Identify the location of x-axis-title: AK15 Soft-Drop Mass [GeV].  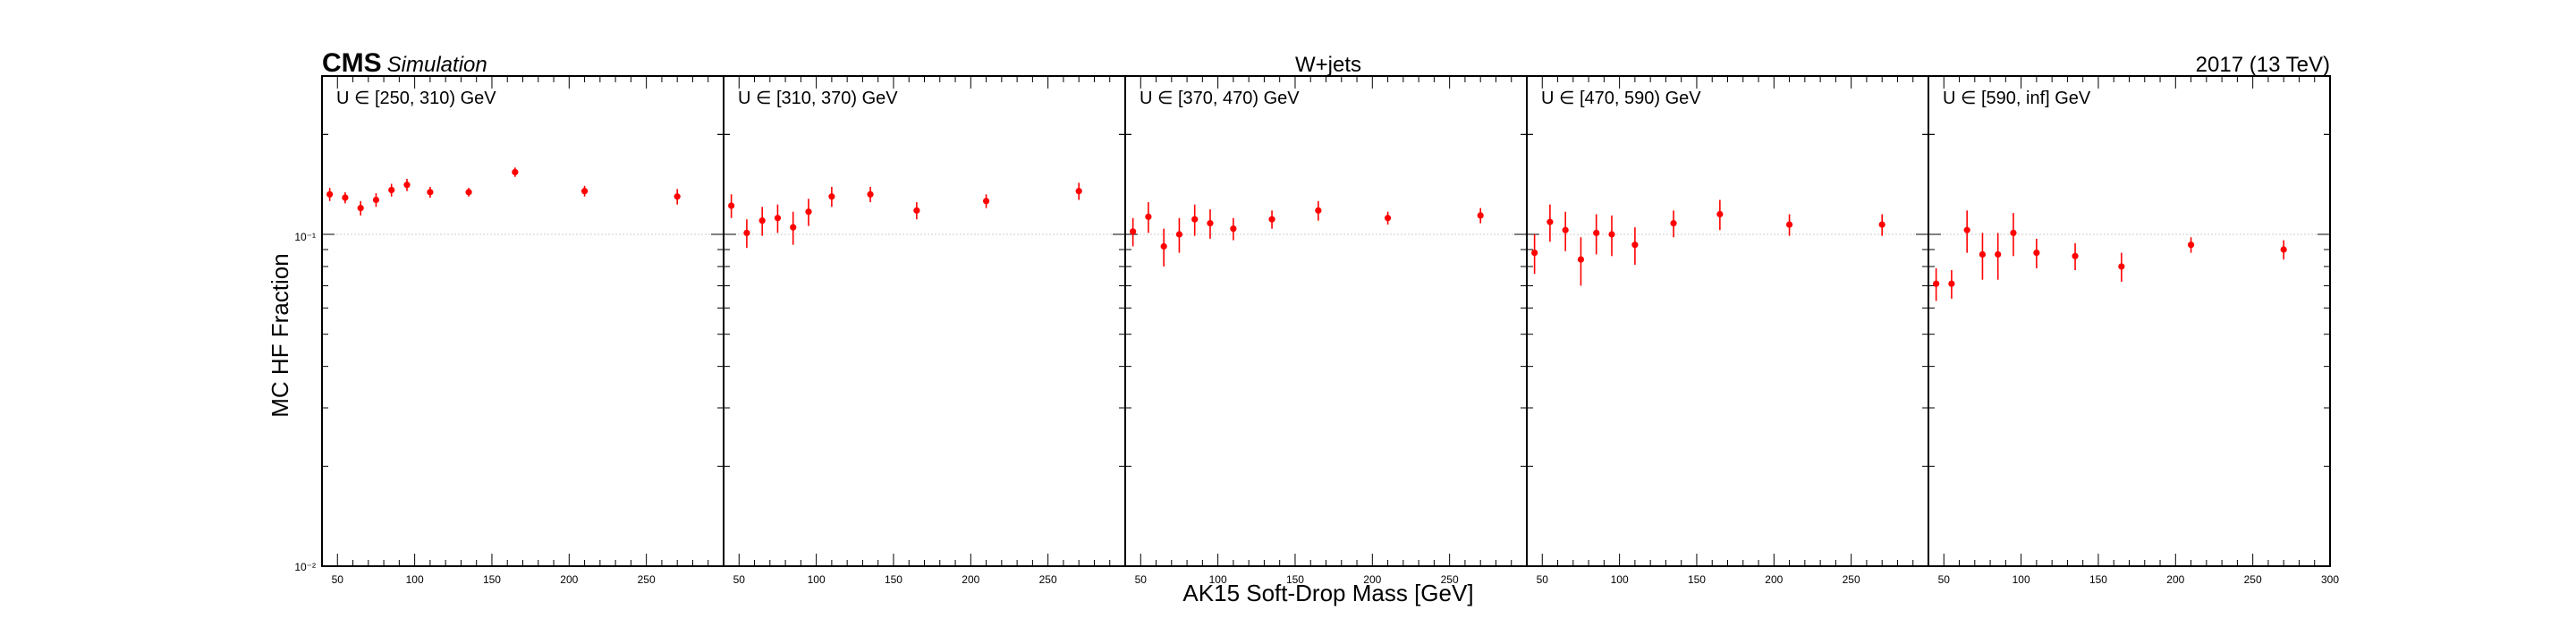
(1327, 593).